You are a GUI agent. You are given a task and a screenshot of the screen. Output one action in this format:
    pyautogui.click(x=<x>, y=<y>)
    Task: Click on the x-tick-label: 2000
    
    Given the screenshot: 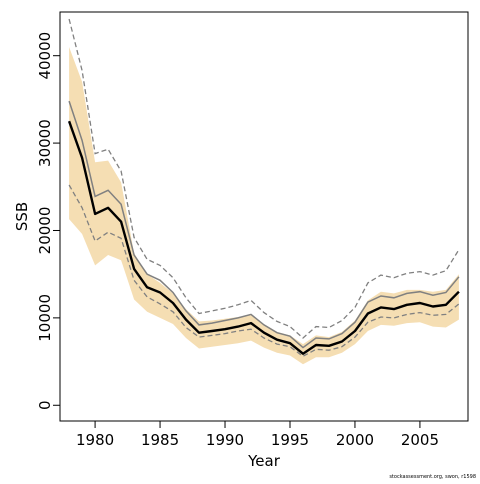 What is the action you would take?
    pyautogui.click(x=355, y=440)
    